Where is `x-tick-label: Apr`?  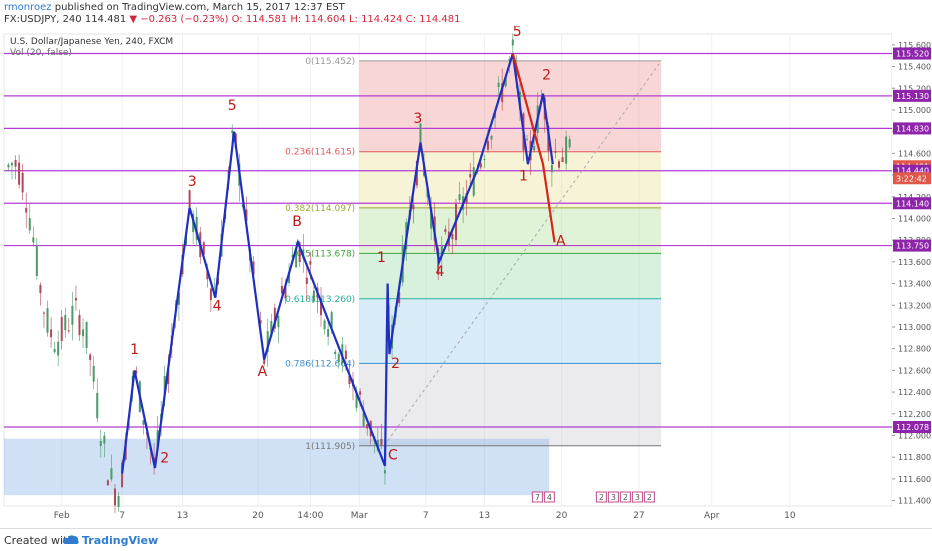 x-tick-label: Apr is located at coordinates (712, 516).